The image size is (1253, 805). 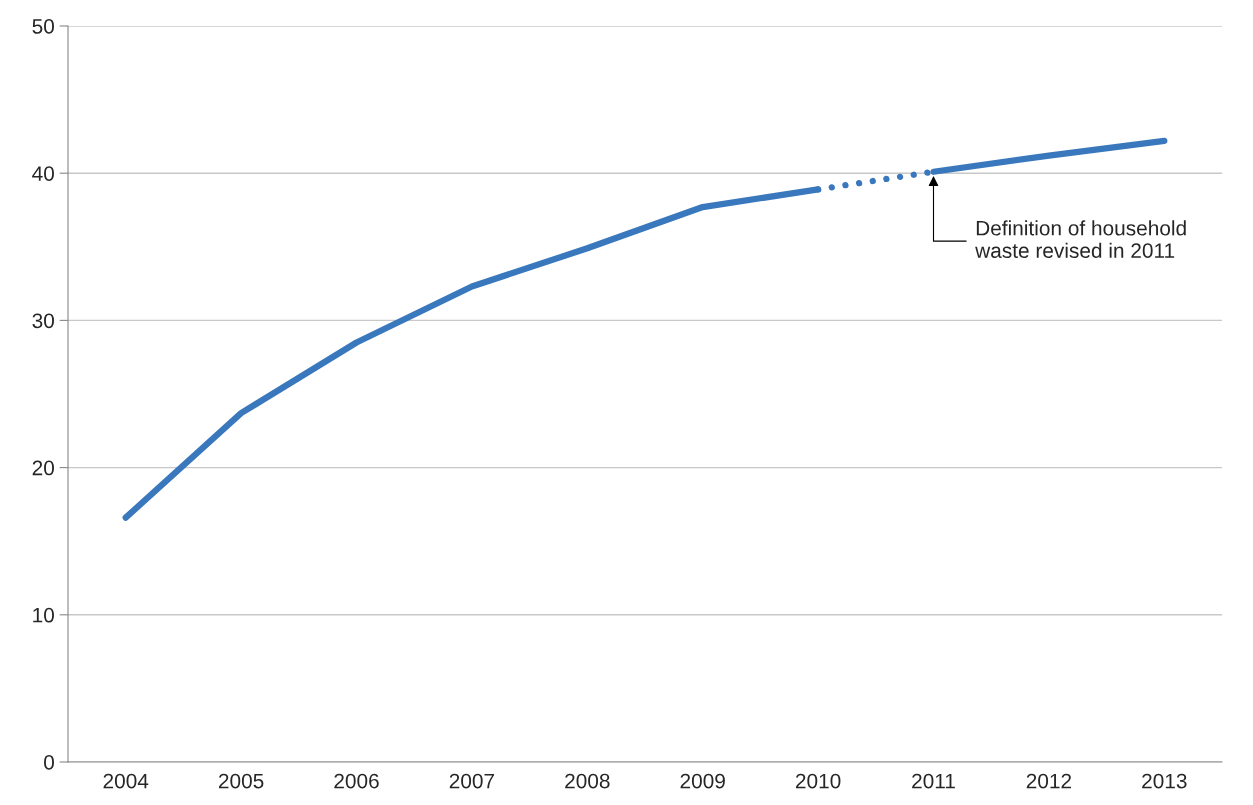 I want to click on y-tick-label: 30, so click(x=43, y=321).